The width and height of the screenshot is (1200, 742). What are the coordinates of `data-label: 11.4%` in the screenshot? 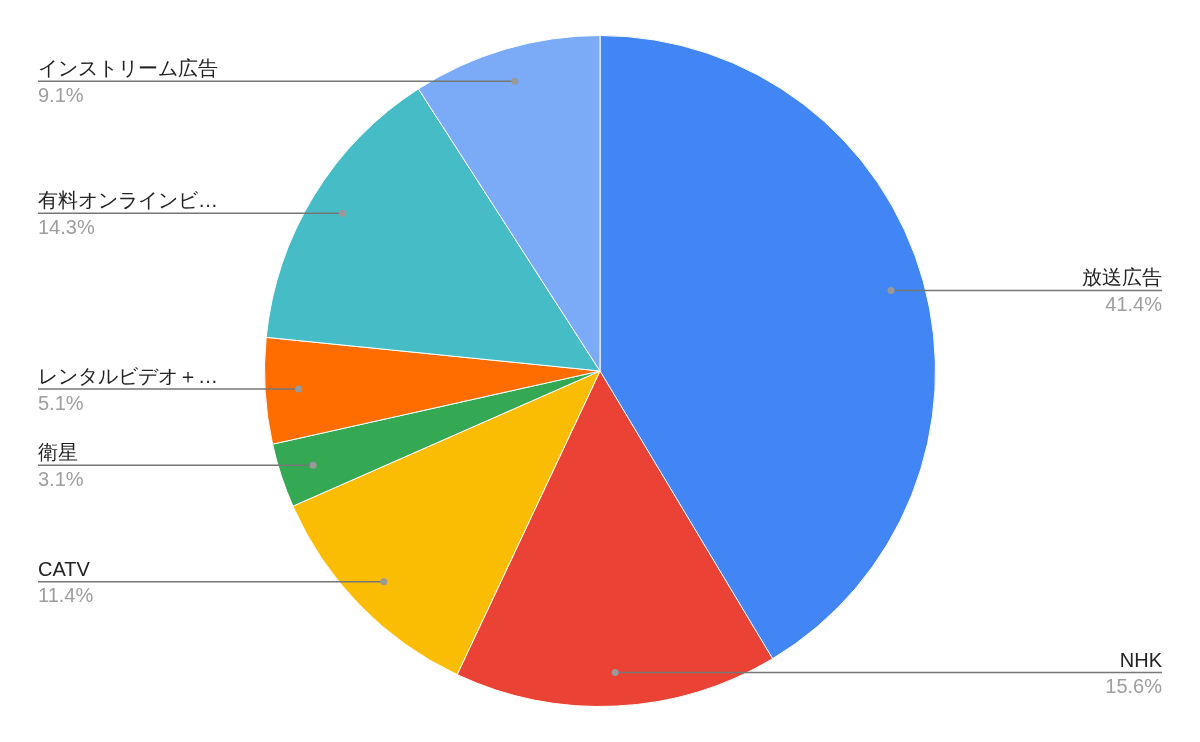 It's located at (66, 595).